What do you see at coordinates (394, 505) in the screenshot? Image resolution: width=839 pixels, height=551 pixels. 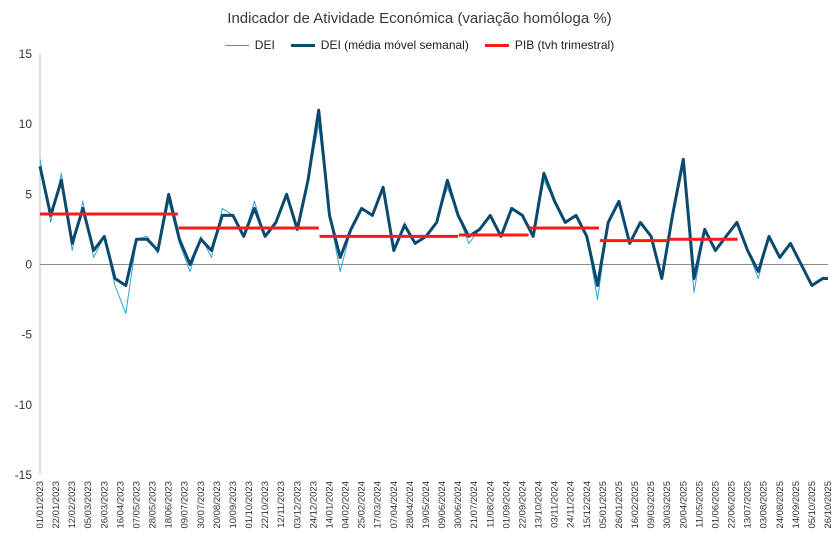 I see `x-tick-label: 07/04/2024` at bounding box center [394, 505].